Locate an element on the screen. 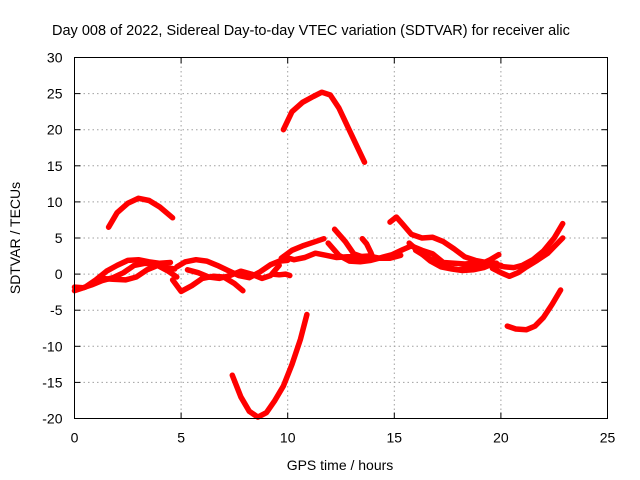 This screenshot has width=640, height=480. x-tick-label: 20 is located at coordinates (501, 438).